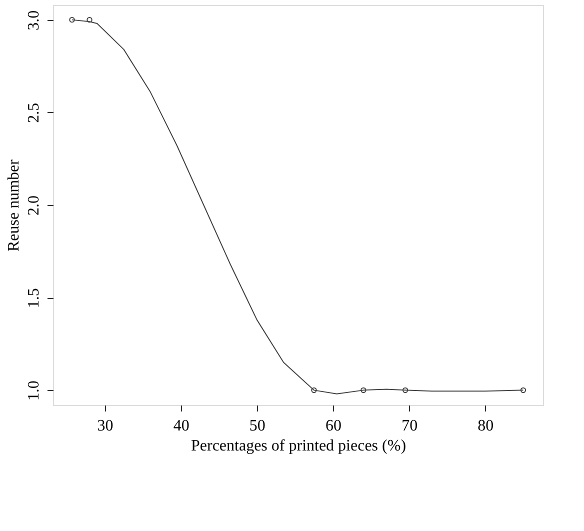  What do you see at coordinates (334, 426) in the screenshot?
I see `x-tick-label: 60` at bounding box center [334, 426].